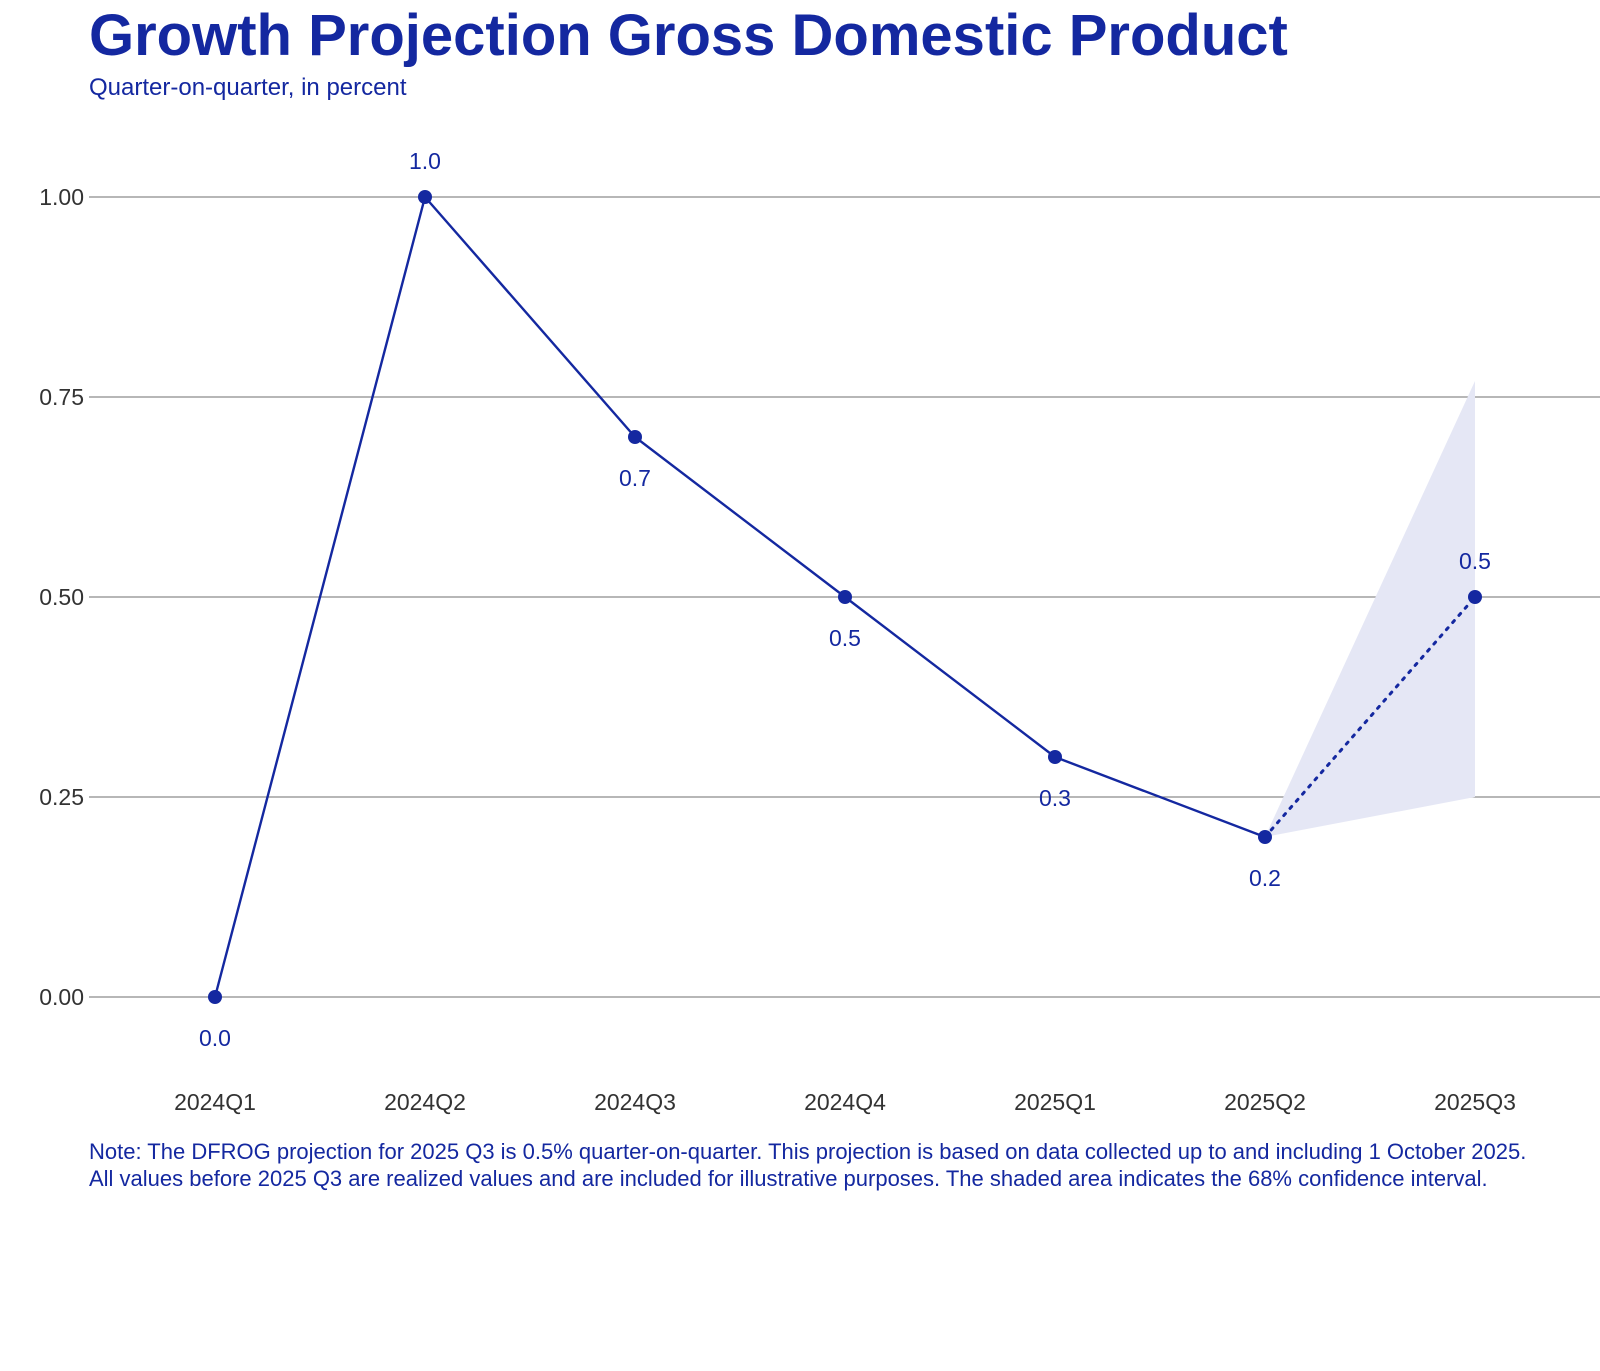  Describe the element at coordinates (215, 1102) in the screenshot. I see `x-tick-label: 2024Q1` at that location.